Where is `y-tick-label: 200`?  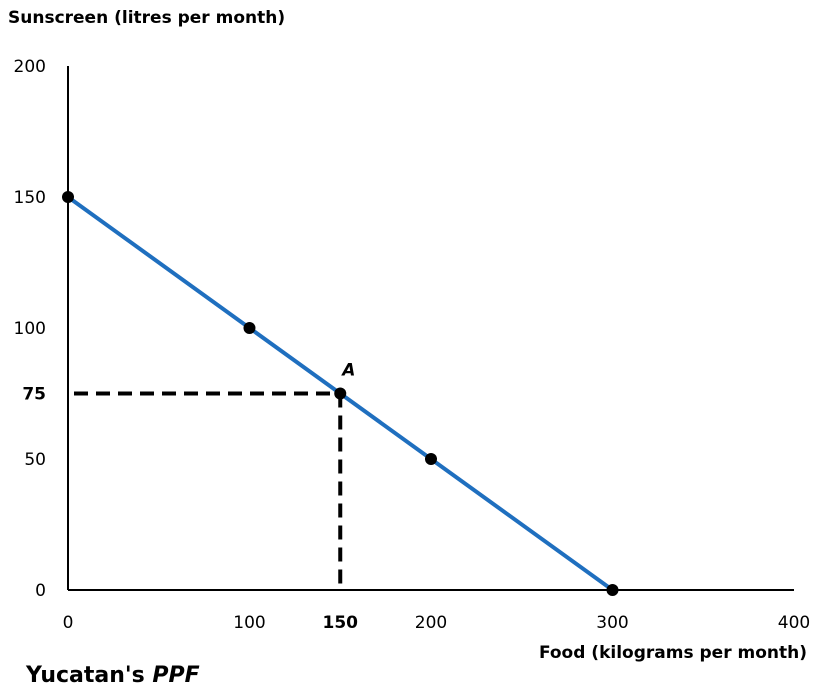 y-tick-label: 200 is located at coordinates (30, 67).